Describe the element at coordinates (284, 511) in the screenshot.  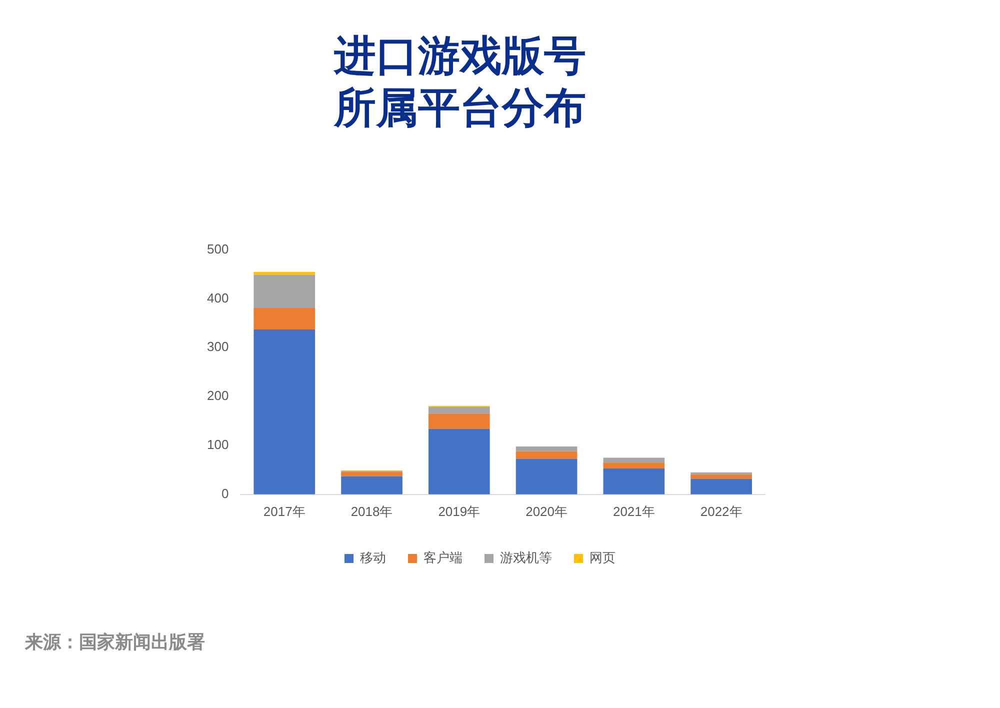
I see `x-tick-label: 2017年` at that location.